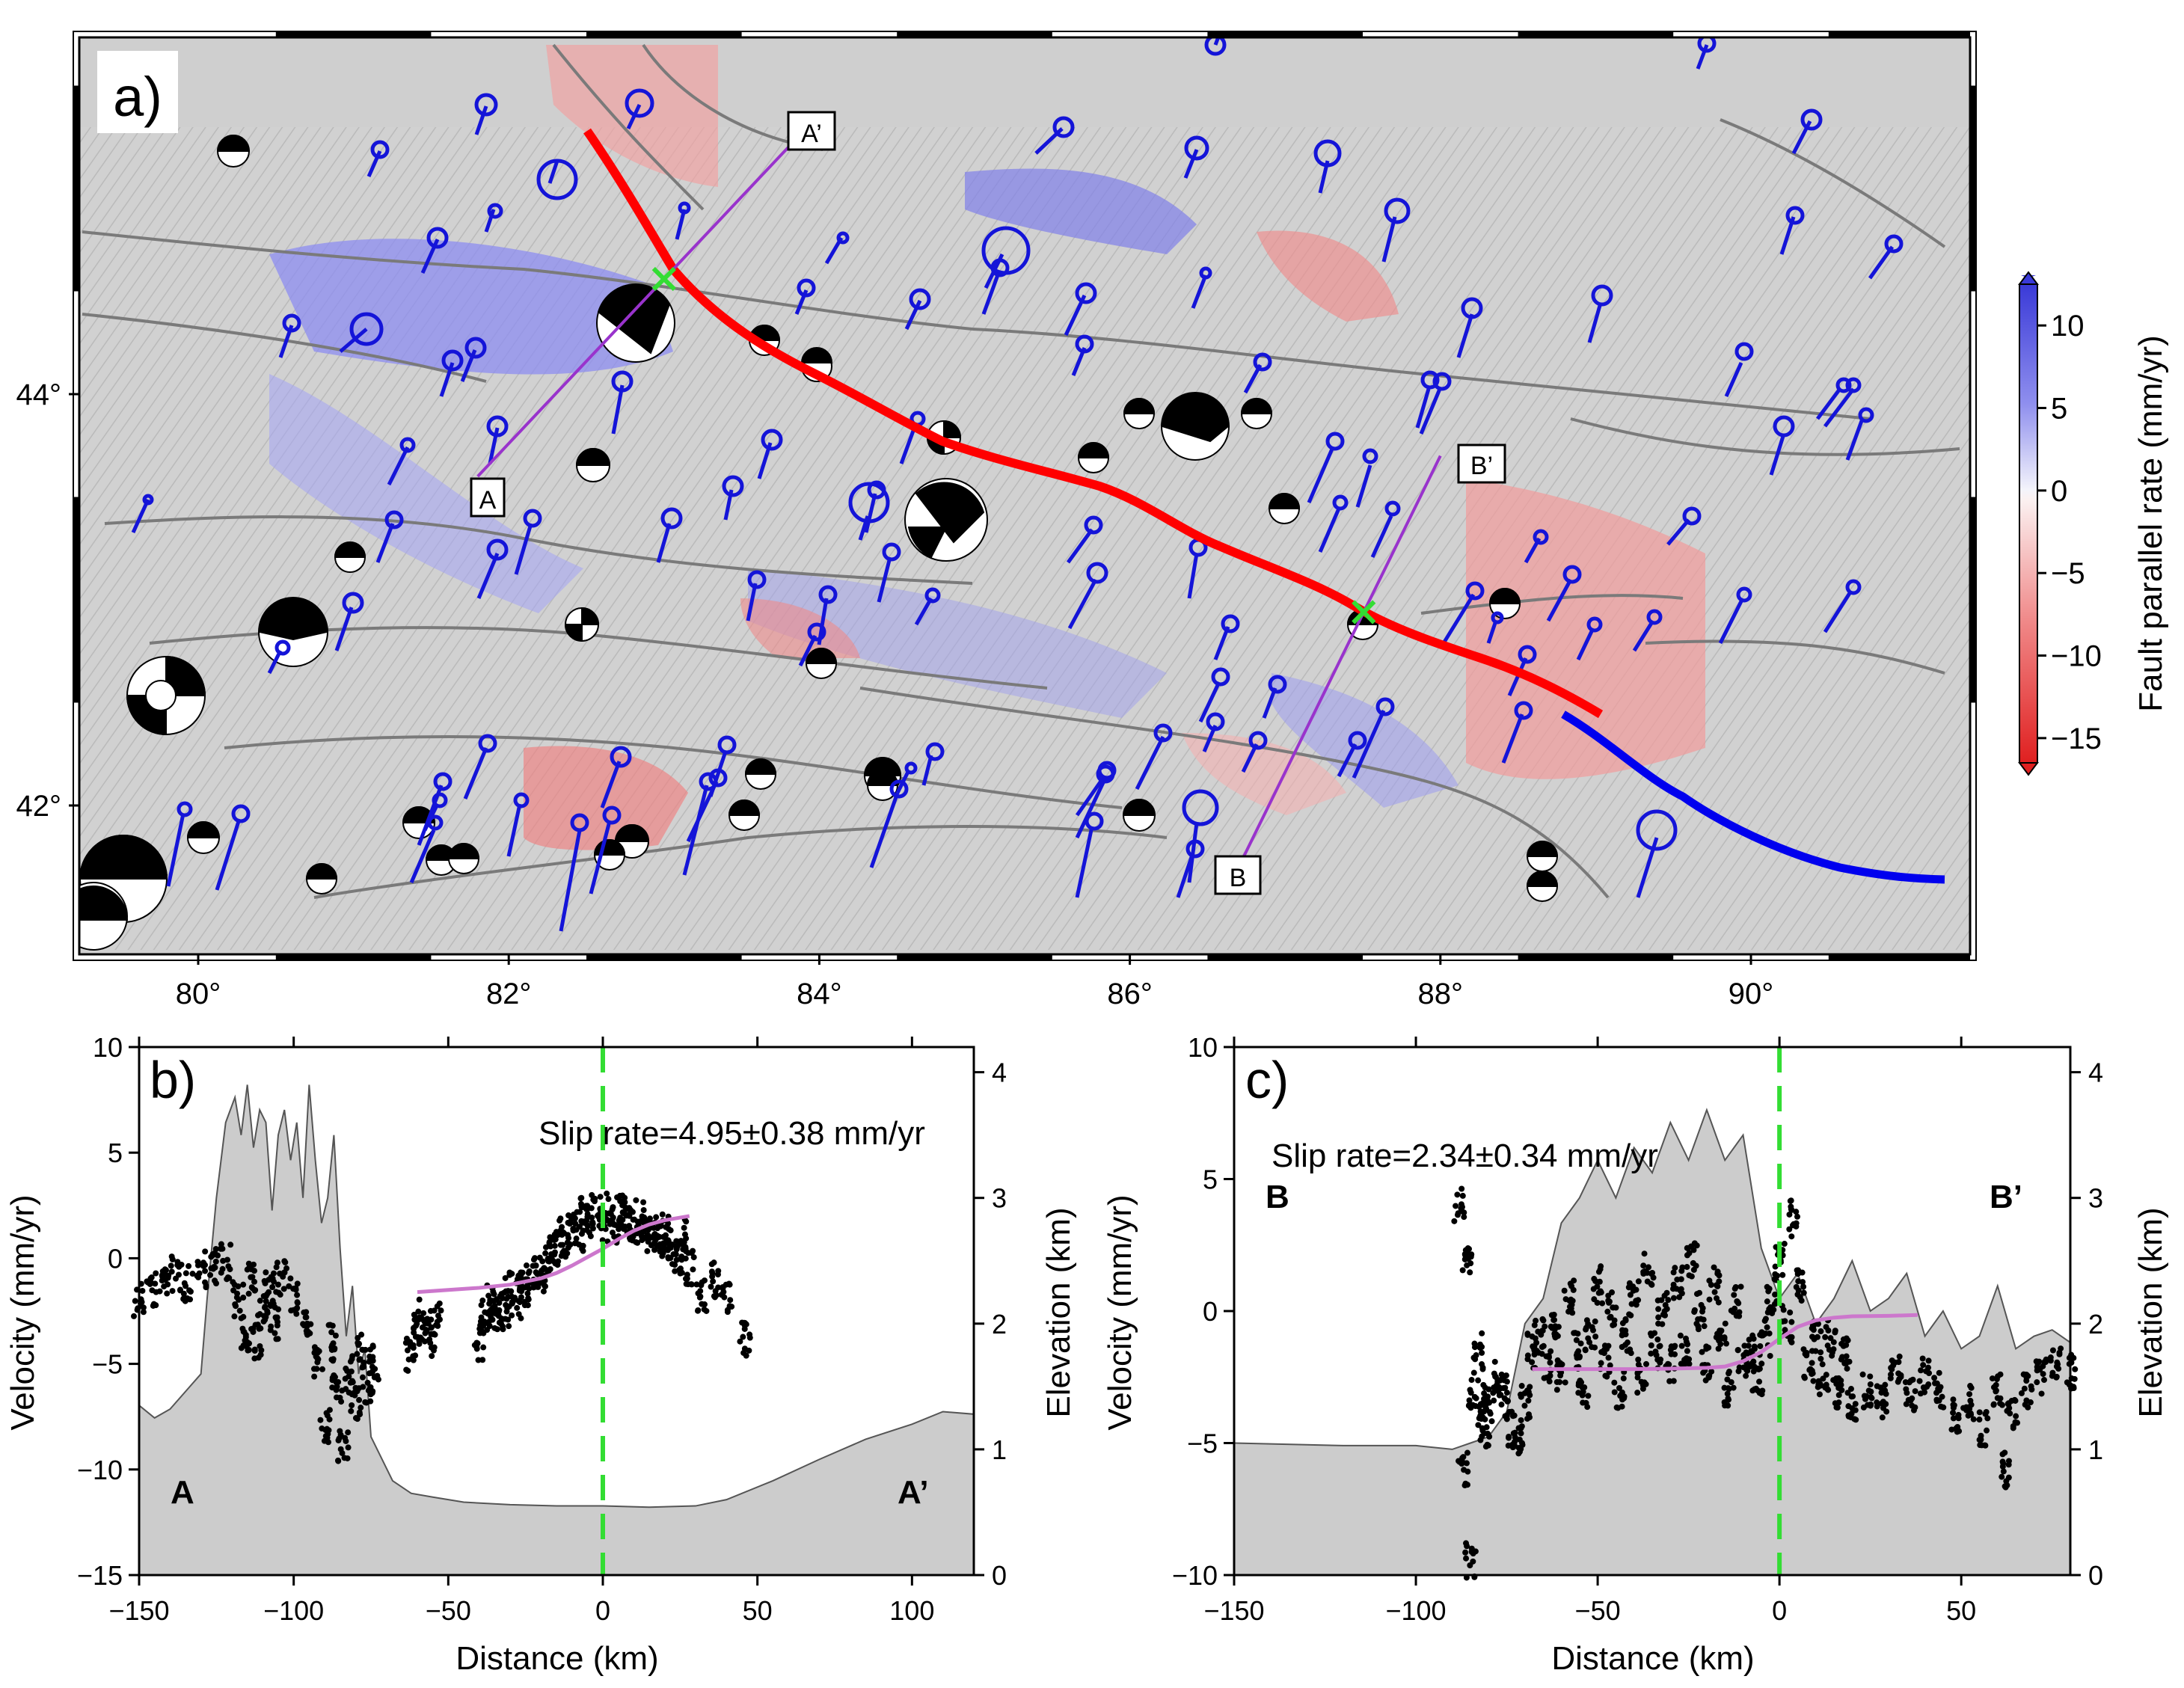 This screenshot has width=2184, height=1688. Describe the element at coordinates (199, 993) in the screenshot. I see `x-tick-label: 80°` at that location.